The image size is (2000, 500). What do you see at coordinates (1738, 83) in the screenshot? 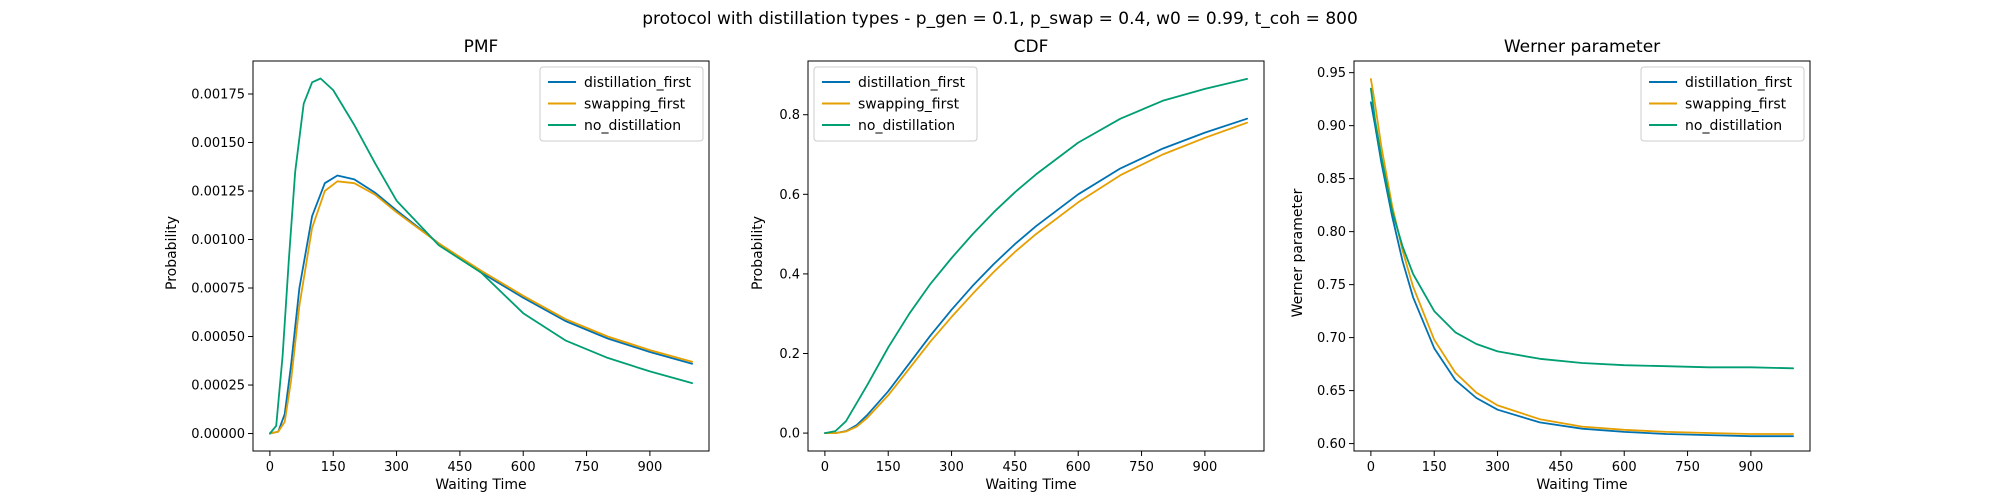
I see `werner-legend-label-distillation_first: distillation_first` at bounding box center [1738, 83].